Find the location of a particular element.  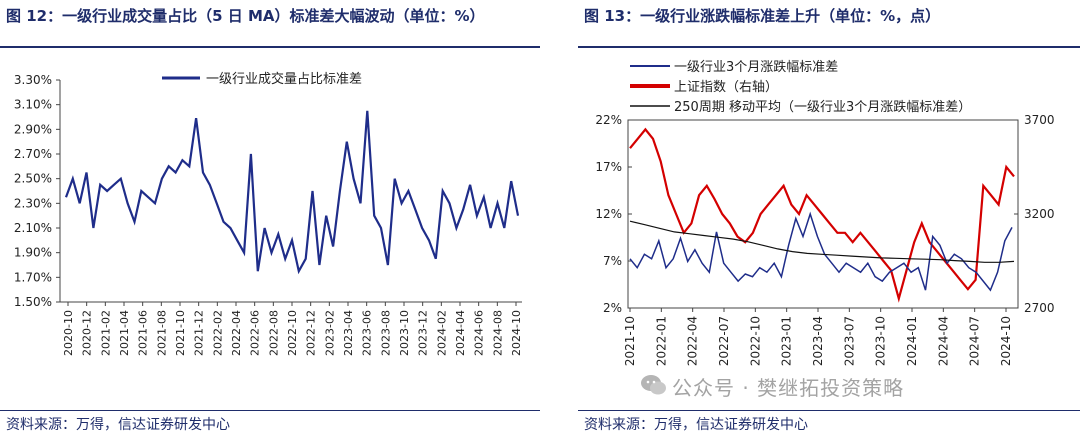

left-x-tick-label: 2022-04 is located at coordinates (236, 333).